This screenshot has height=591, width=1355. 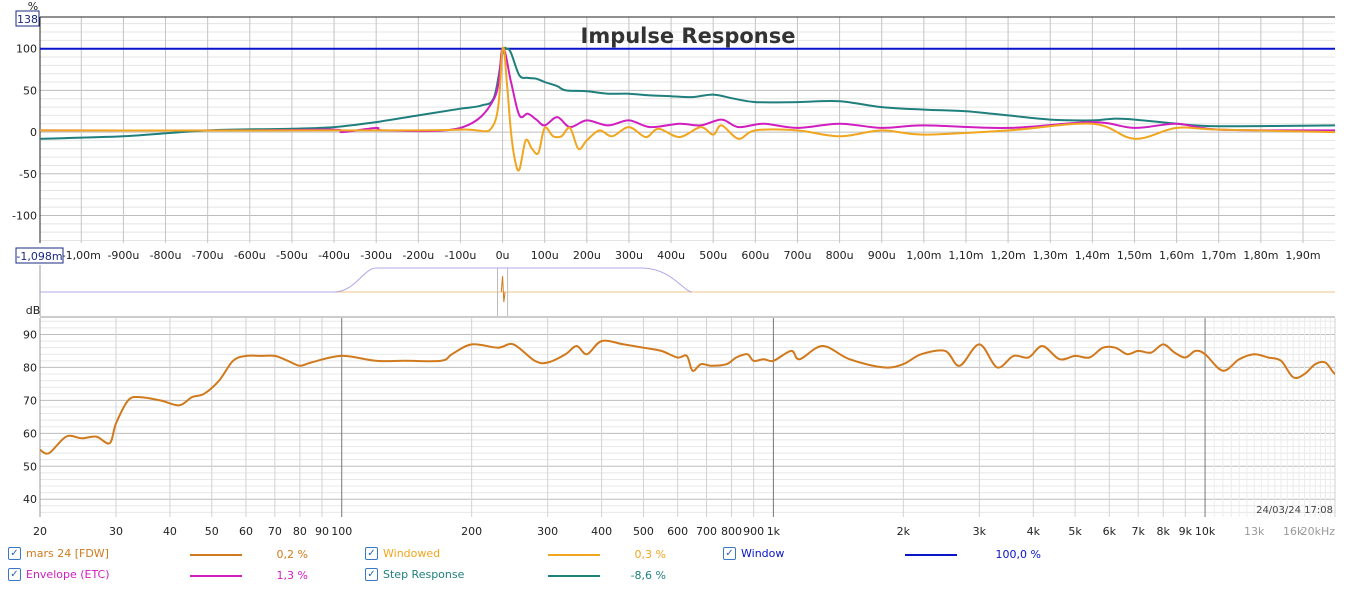 I want to click on y-tick-label: 0, so click(x=33, y=132).